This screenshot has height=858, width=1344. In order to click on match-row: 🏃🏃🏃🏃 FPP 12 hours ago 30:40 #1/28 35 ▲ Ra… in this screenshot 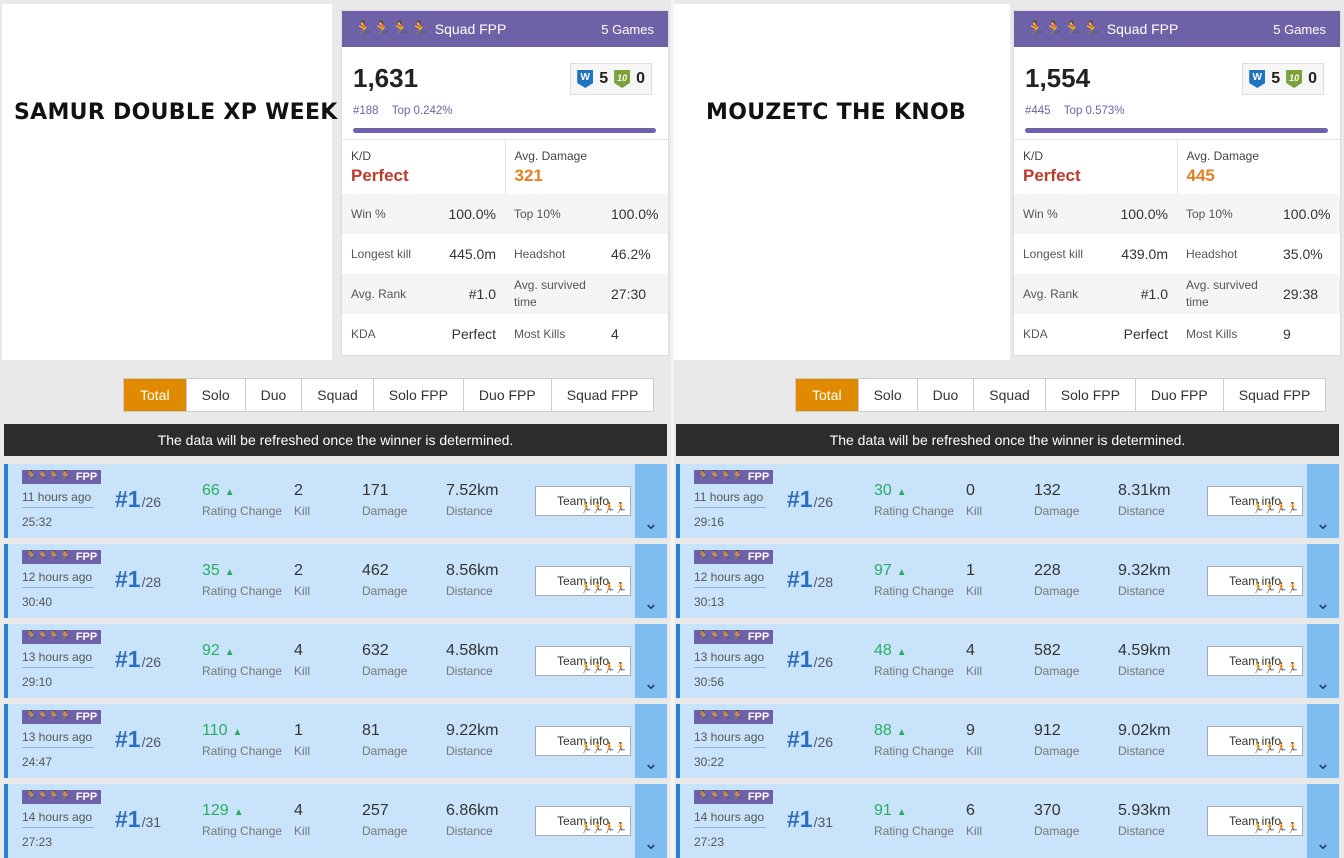, I will do `click(335, 581)`.